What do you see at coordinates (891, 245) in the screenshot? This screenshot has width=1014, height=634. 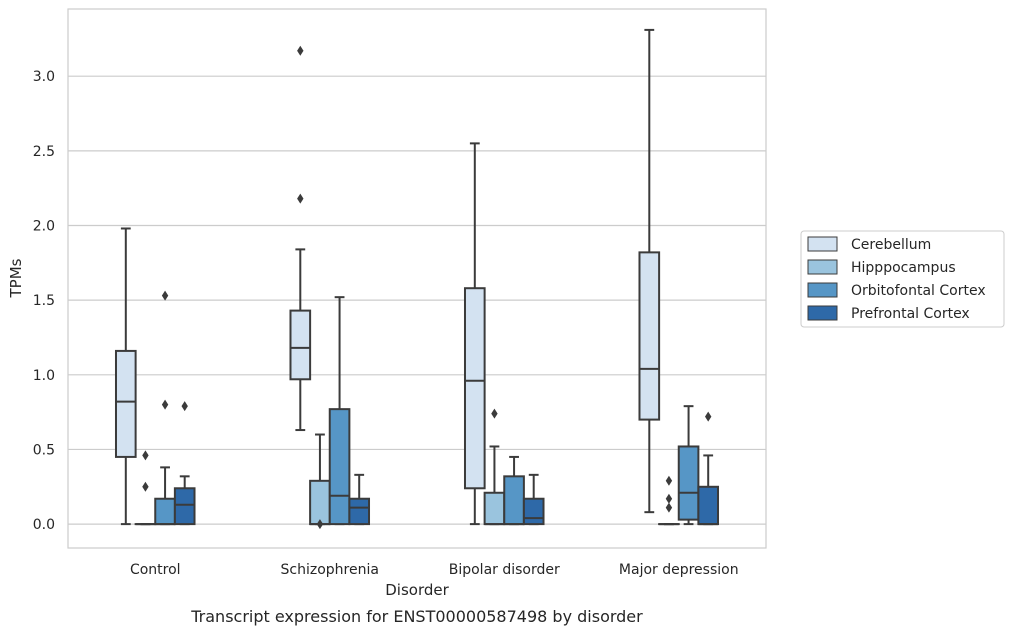 I see `legend-label: Cerebellum` at bounding box center [891, 245].